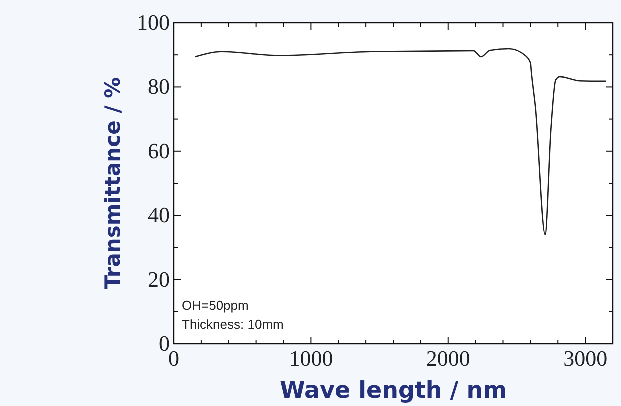 The width and height of the screenshot is (621, 406). I want to click on annotation: Thickness: 10mm, so click(233, 324).